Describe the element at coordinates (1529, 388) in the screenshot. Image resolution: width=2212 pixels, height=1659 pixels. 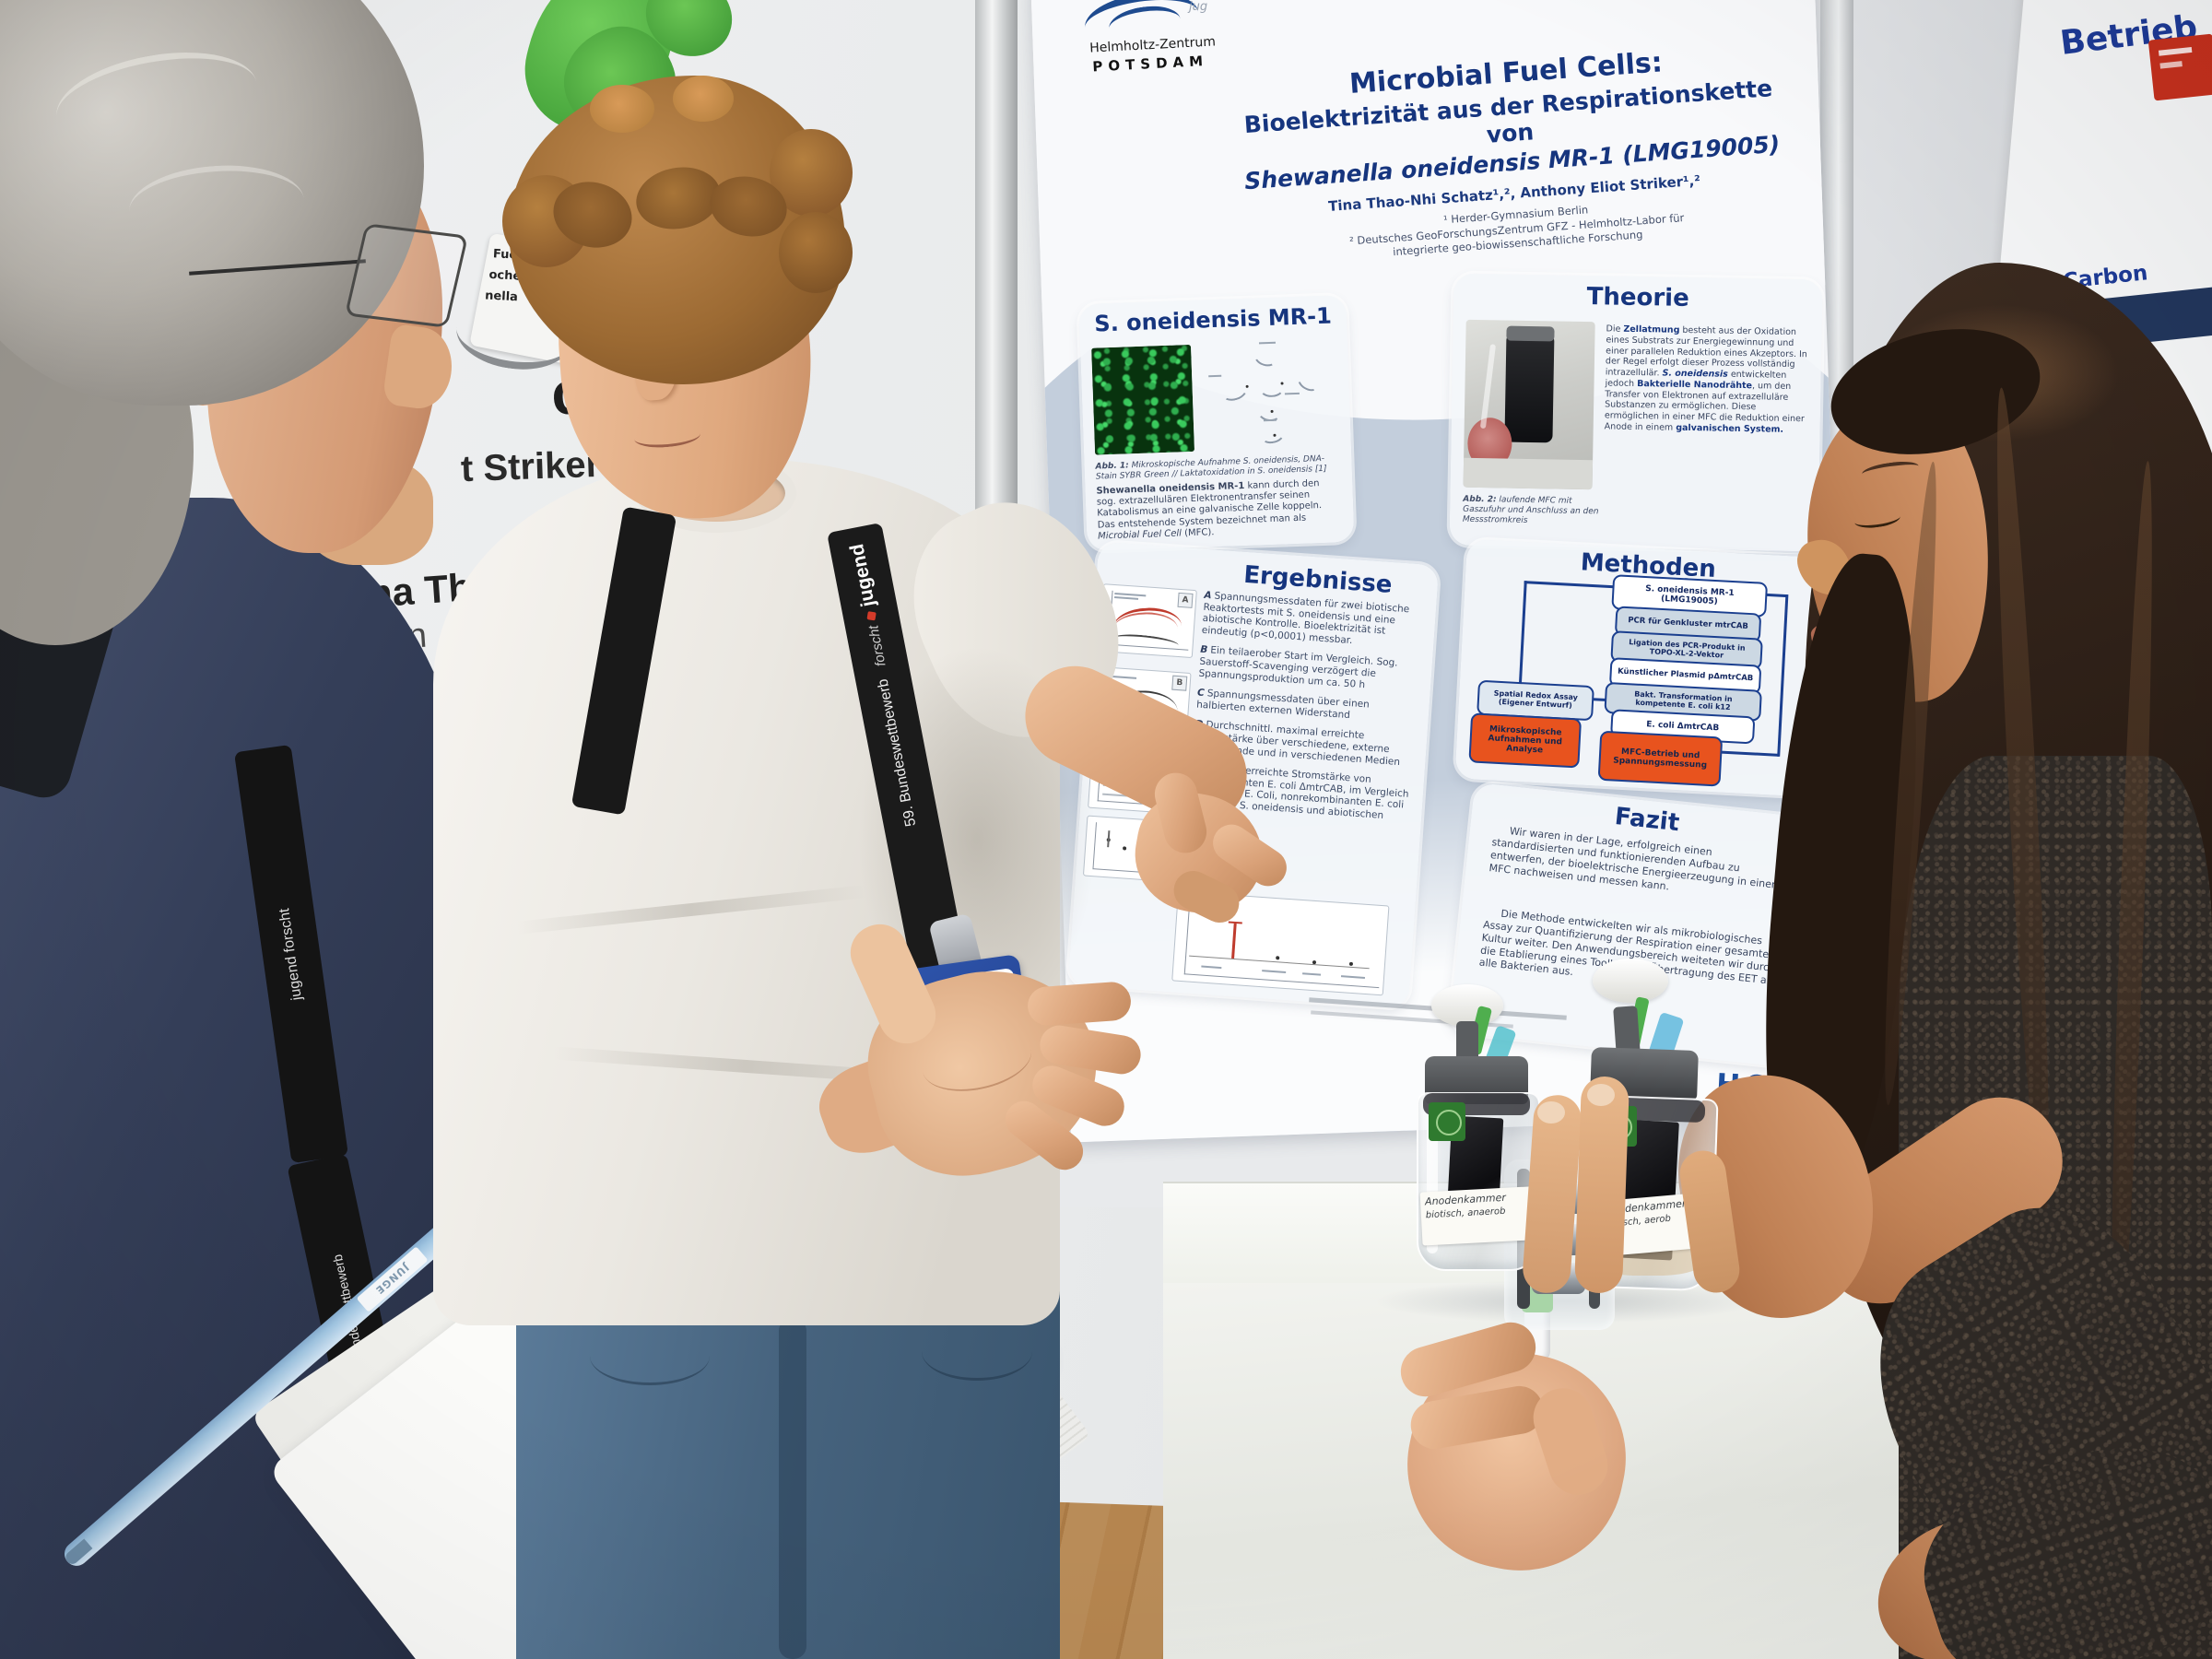
I see `photo-bottle` at that location.